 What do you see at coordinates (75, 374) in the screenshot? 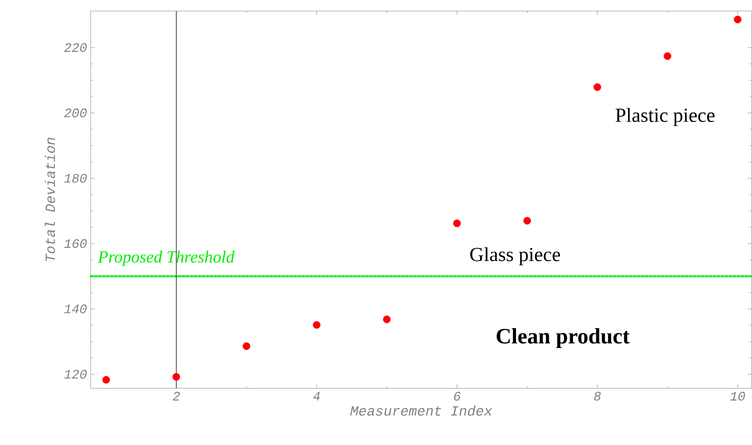
I see `y-tick-label: 120` at bounding box center [75, 374].